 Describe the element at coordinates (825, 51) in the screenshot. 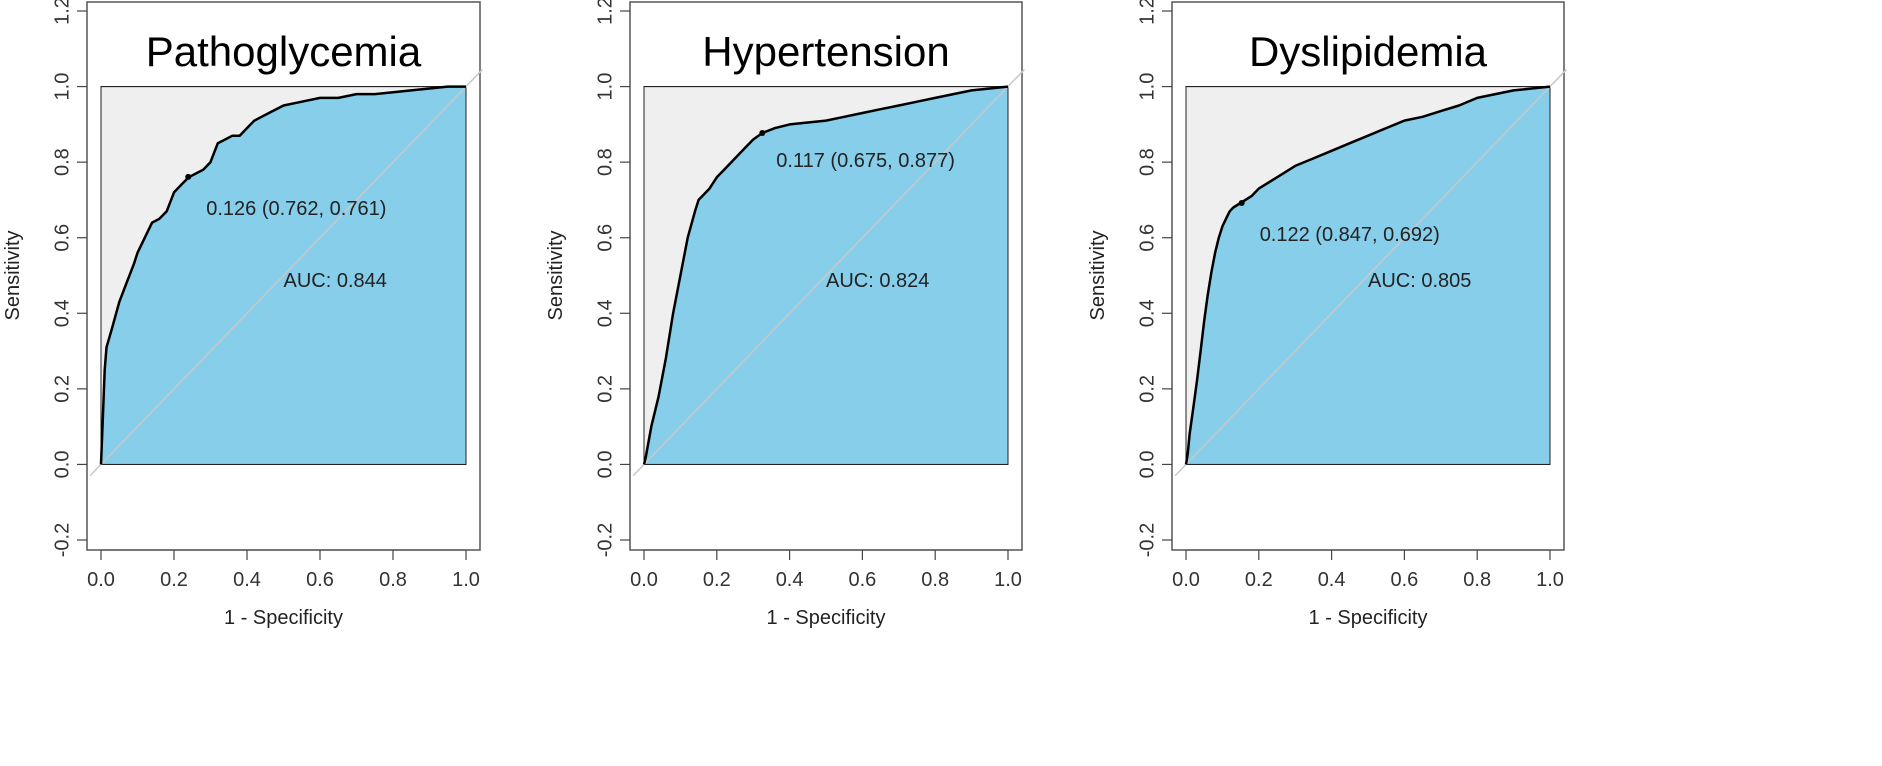

I see `chart-title: Hypertension` at that location.